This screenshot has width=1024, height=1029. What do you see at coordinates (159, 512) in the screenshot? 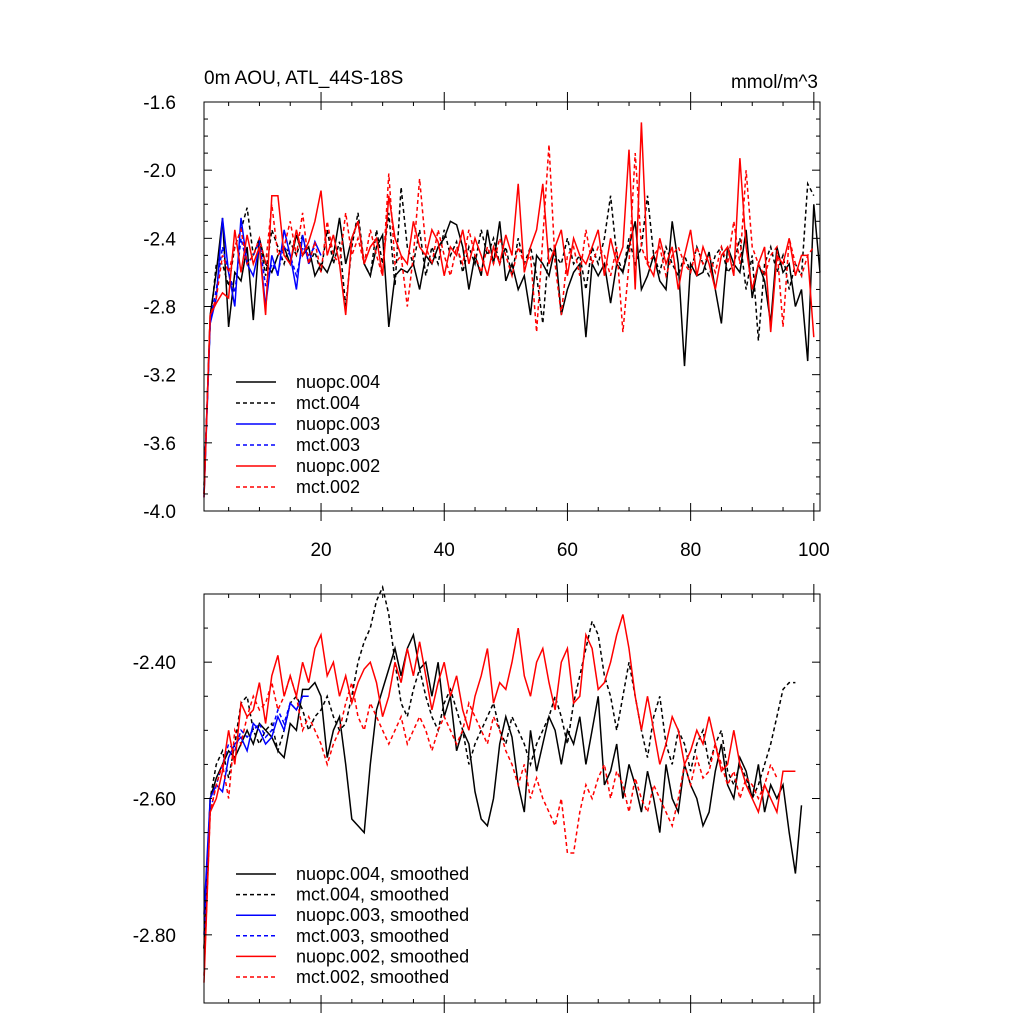
I see `y-tick-label: -4.0` at bounding box center [159, 512].